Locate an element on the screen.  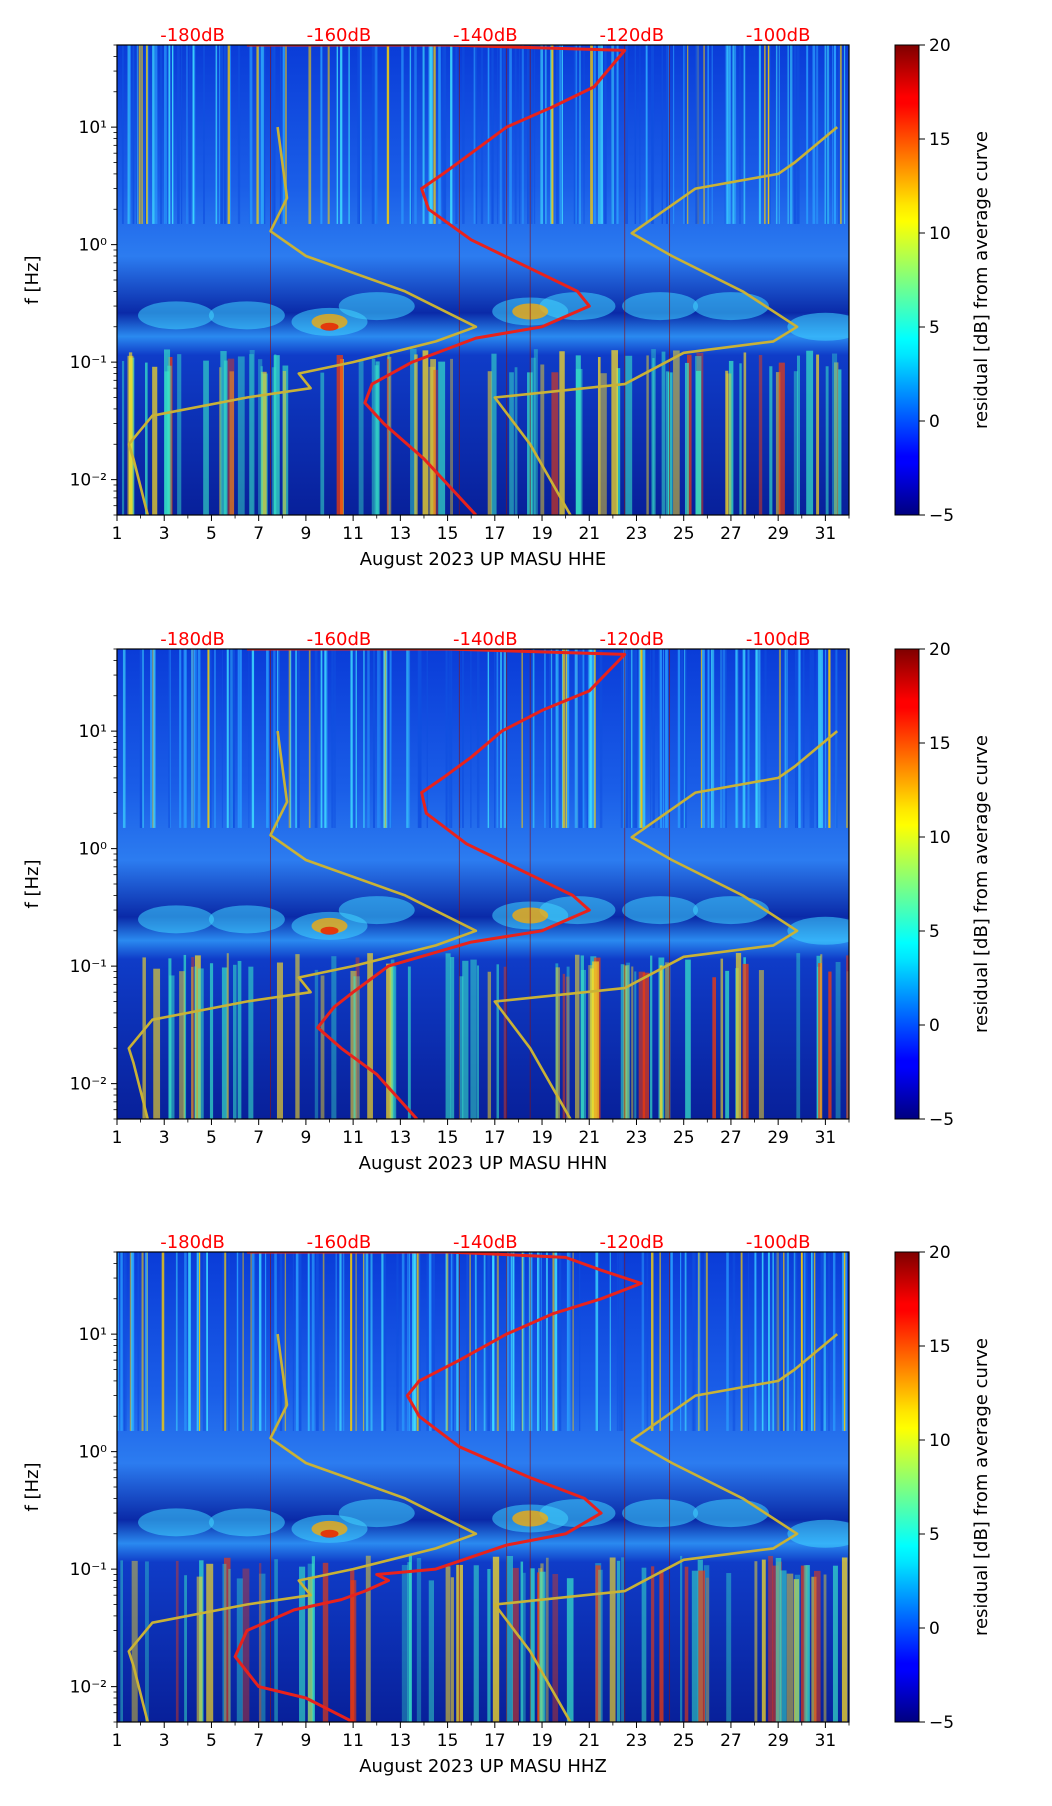
x-tick-label: 3 is located at coordinates (164, 1138).